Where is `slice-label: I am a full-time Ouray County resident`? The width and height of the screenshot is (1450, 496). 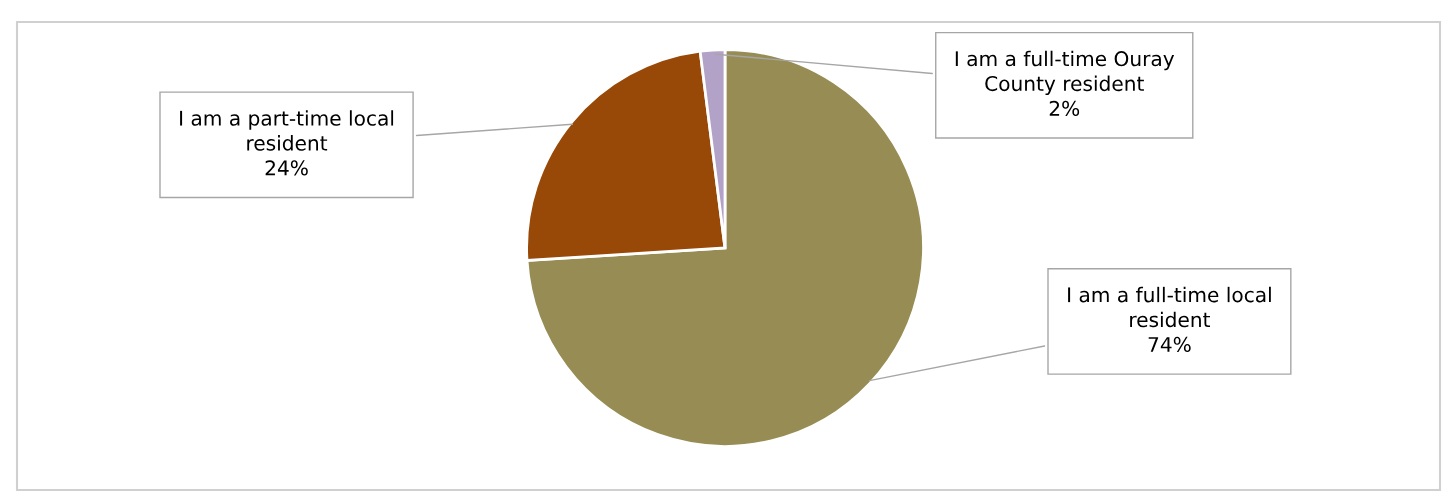
slice-label: I am a full-time Ouray County resident is located at coordinates (1065, 73).